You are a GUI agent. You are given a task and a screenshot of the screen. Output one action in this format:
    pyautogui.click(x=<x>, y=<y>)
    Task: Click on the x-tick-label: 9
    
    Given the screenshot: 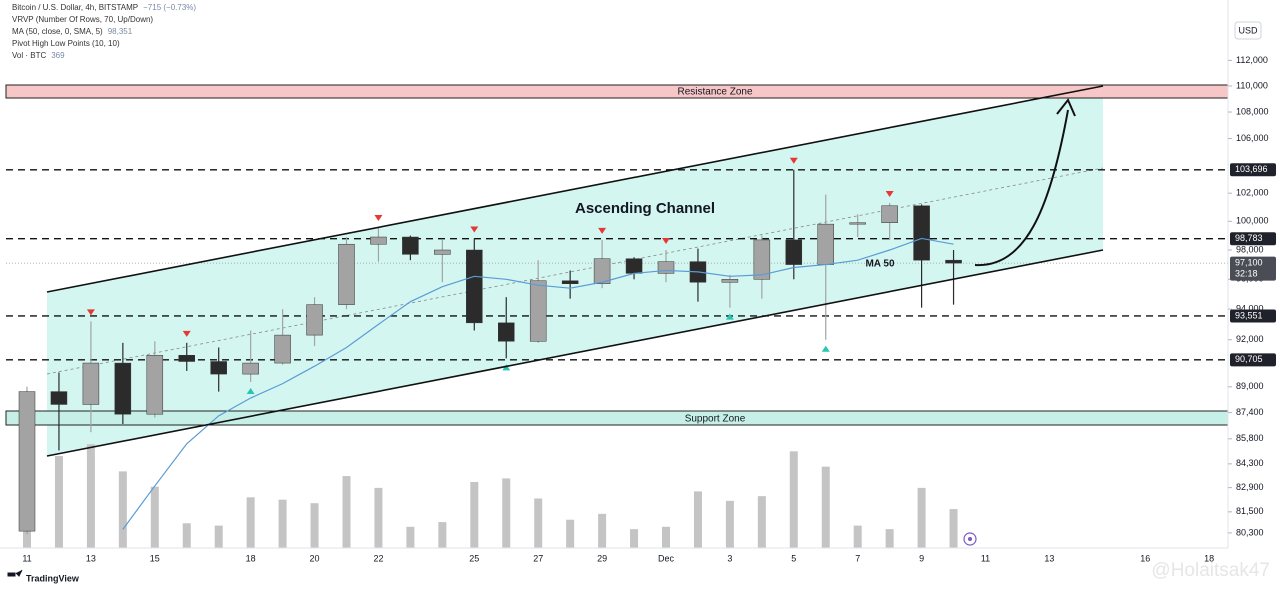 What is the action you would take?
    pyautogui.click(x=921, y=558)
    